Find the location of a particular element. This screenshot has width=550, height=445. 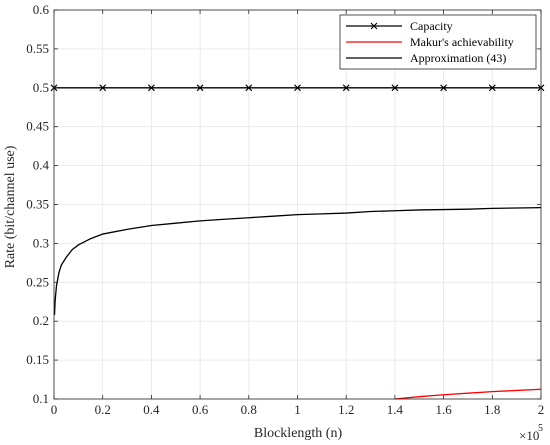

x-tick-label: 0 is located at coordinates (54, 409).